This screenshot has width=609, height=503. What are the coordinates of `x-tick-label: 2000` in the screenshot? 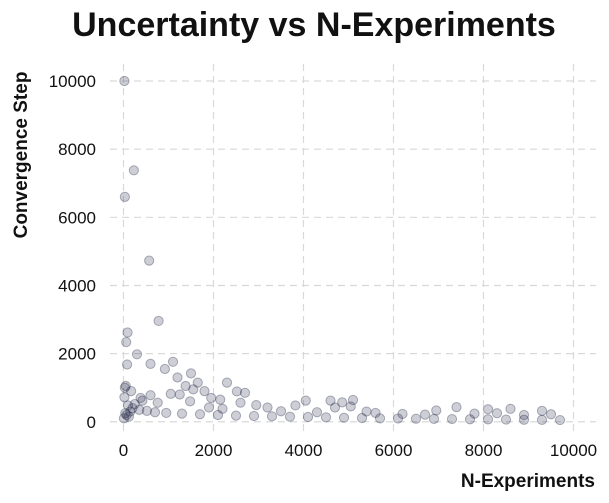 It's located at (214, 450).